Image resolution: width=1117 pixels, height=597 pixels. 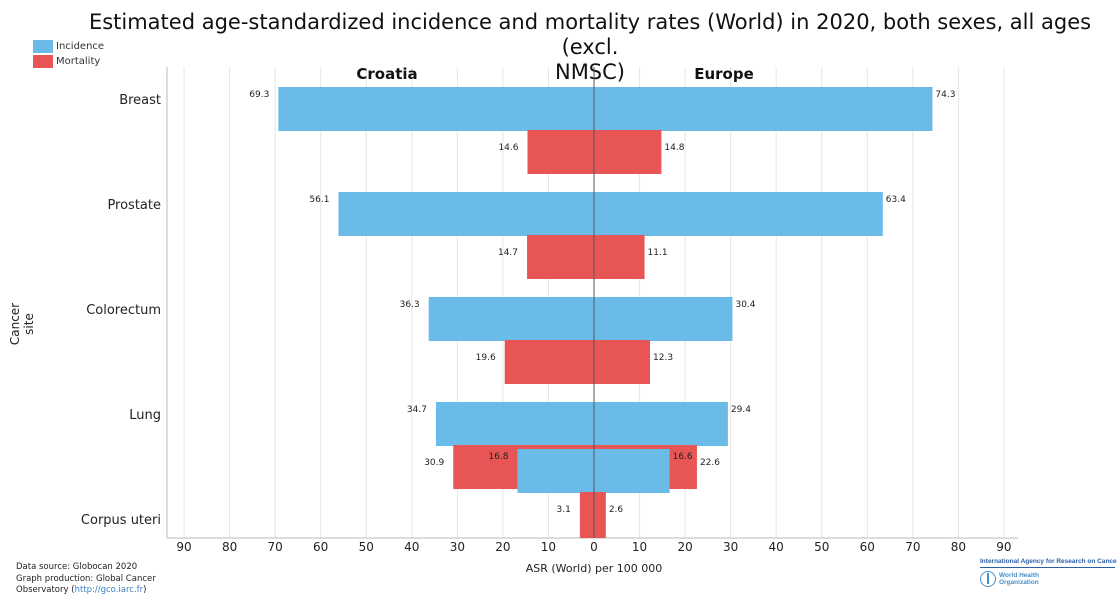 What do you see at coordinates (674, 148) in the screenshot?
I see `data-label-mortality-europe: 14.8` at bounding box center [674, 148].